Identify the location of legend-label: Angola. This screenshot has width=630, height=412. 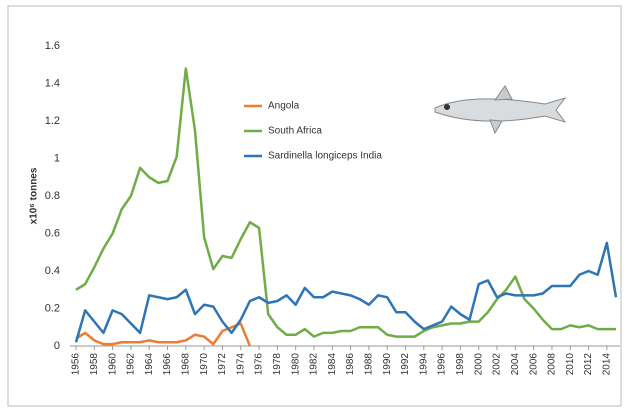
(284, 106).